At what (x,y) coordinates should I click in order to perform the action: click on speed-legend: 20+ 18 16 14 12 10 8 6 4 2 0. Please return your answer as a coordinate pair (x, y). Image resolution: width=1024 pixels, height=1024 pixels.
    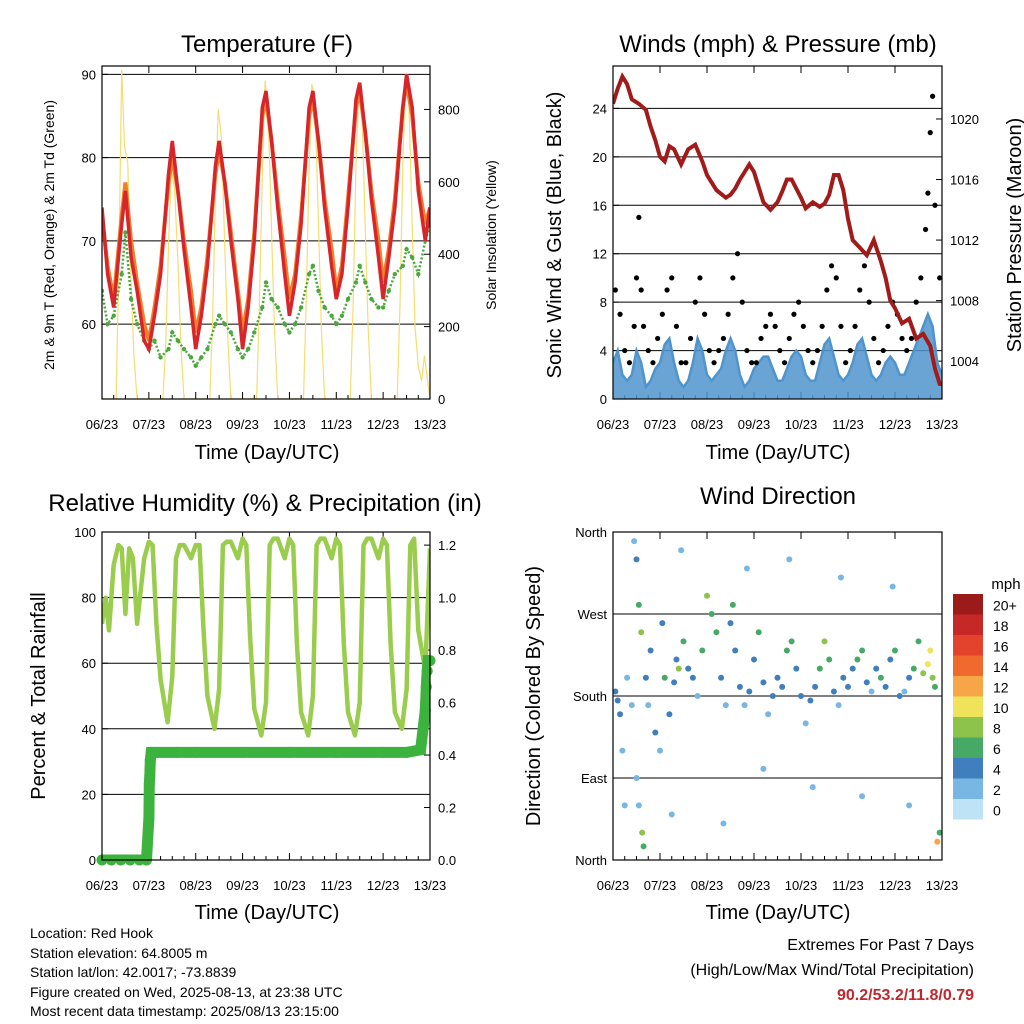
    Looking at the image, I should click on (985, 707).